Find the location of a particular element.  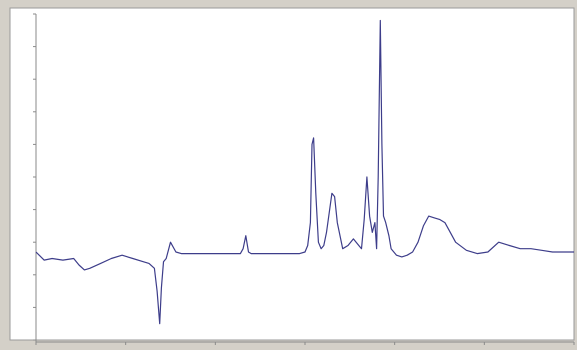

y-axis-ticks is located at coordinates (34, 177).